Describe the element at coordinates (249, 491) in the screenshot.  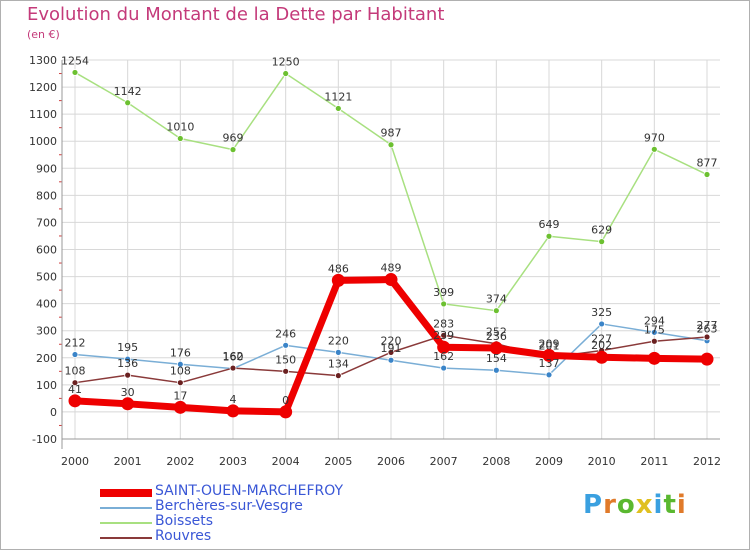
I see `legend-label: SAINT-OUEN-MARCHEFROY` at that location.